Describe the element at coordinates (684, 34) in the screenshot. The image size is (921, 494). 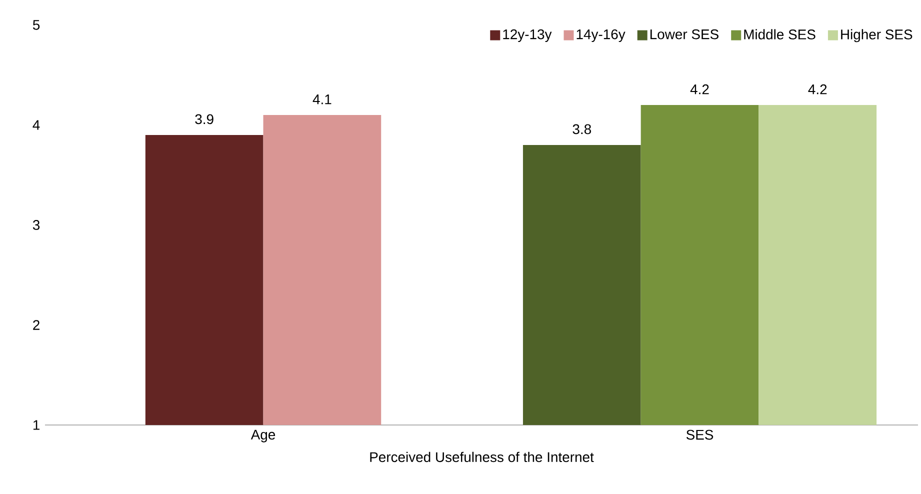
I see `legend-label: Lower SES` at that location.